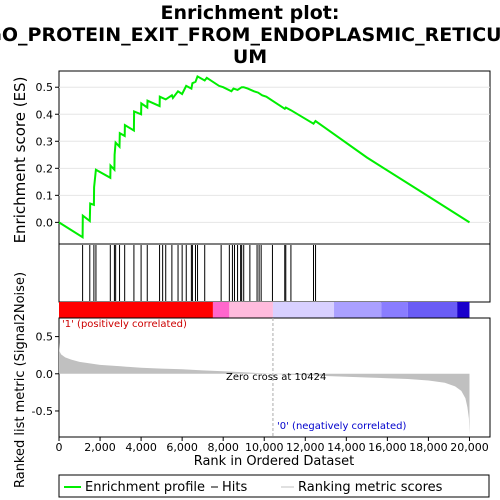  I want to click on x-tick-label: 20,000, so click(469, 447).